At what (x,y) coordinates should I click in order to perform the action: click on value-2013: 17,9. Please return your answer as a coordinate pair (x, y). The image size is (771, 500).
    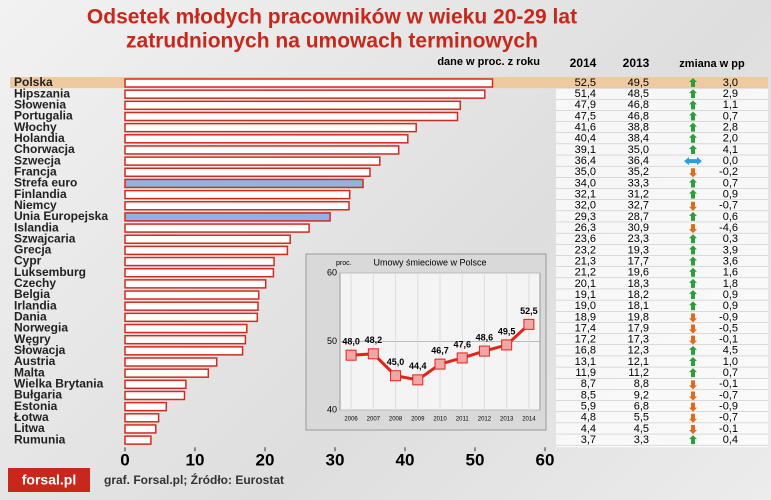
    Looking at the image, I should click on (638, 328).